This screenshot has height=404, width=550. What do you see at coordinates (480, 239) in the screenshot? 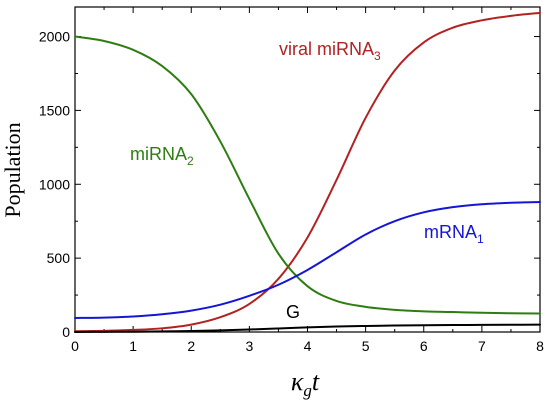
I see `series-label-mrna1-sub: 1` at bounding box center [480, 239].